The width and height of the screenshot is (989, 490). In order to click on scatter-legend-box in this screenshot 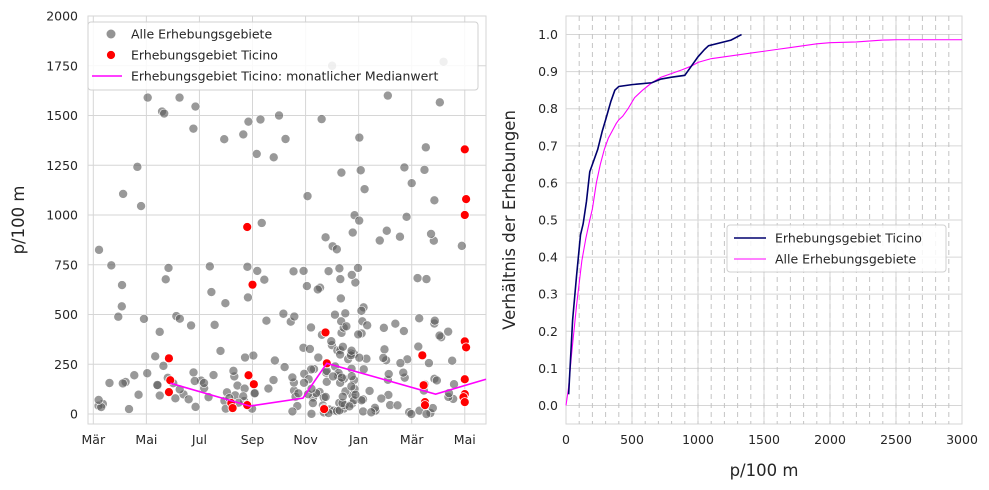, I will do `click(283, 56)`.